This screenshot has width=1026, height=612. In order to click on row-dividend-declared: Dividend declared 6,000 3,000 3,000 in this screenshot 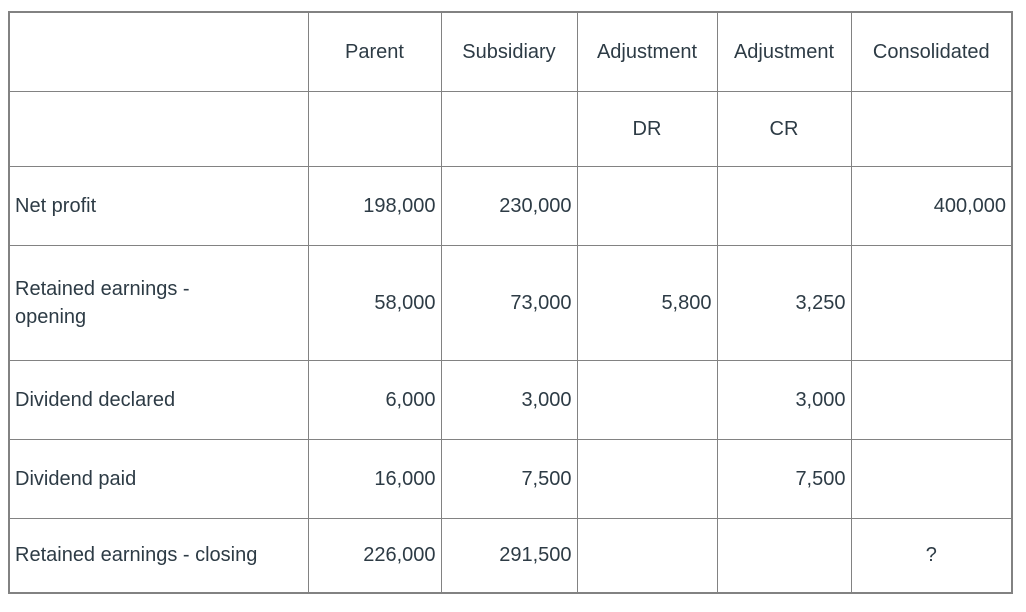, I will do `click(510, 399)`.